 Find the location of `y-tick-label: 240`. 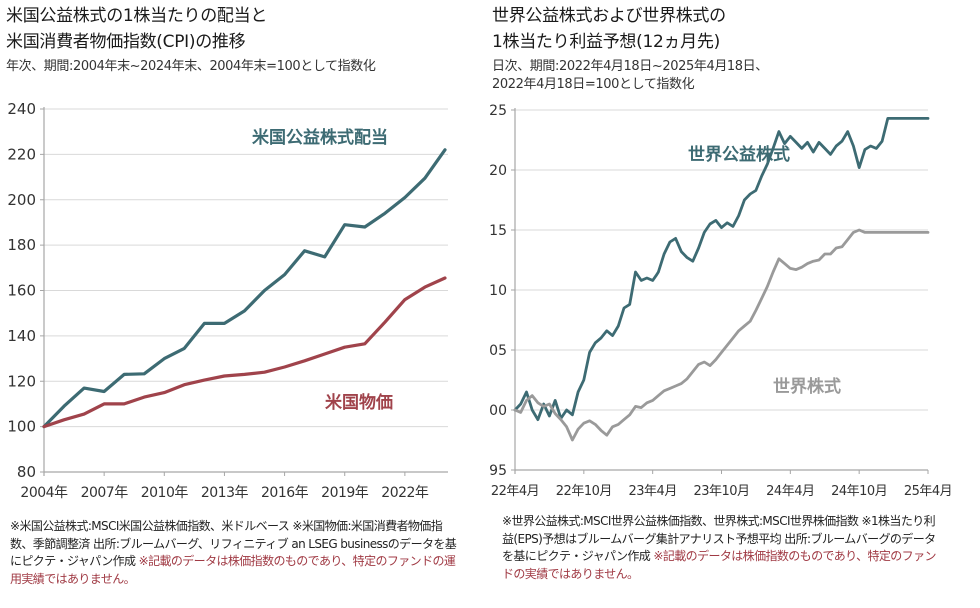

y-tick-label: 240 is located at coordinates (21, 109).